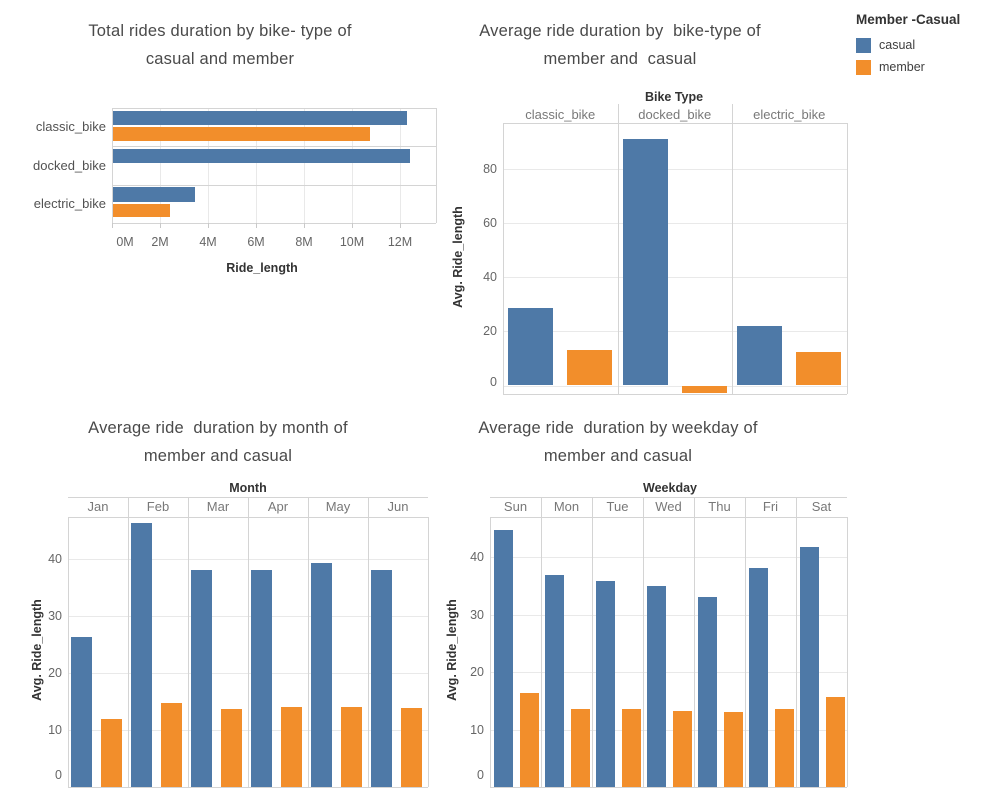 The image size is (999, 799). I want to click on bar-casual-Mar, so click(201, 678).